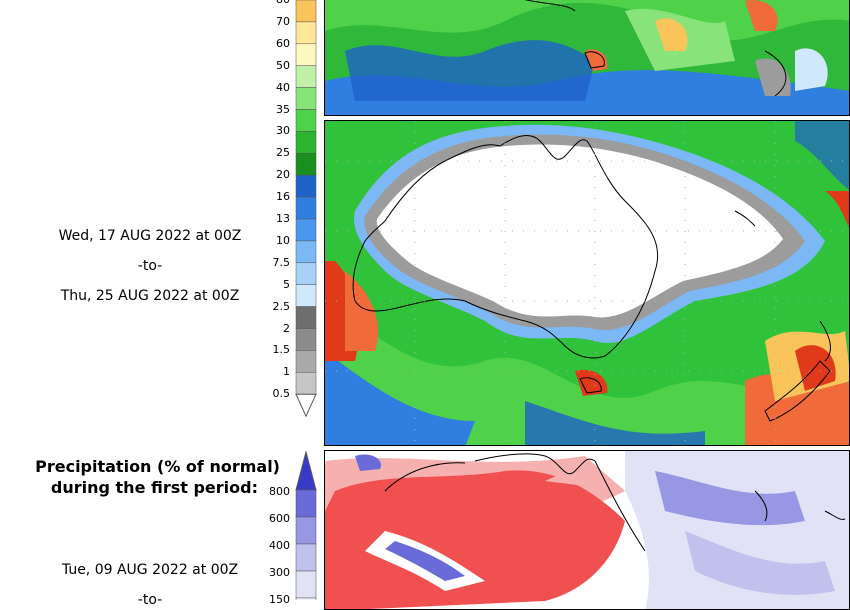 The image size is (850, 610). Describe the element at coordinates (281, 306) in the screenshot. I see `colorbar-tick-label: 2.5` at that location.